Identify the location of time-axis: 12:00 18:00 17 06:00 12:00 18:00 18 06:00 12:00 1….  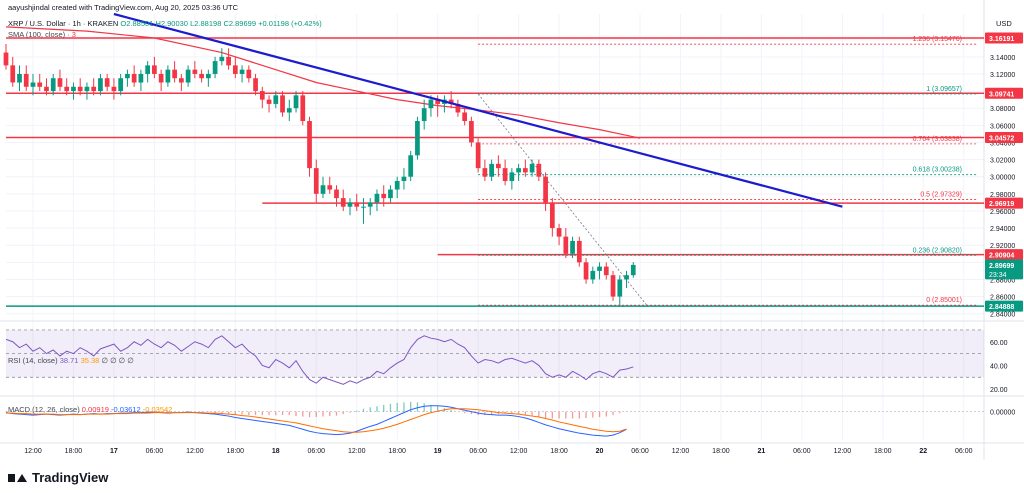
(498, 451).